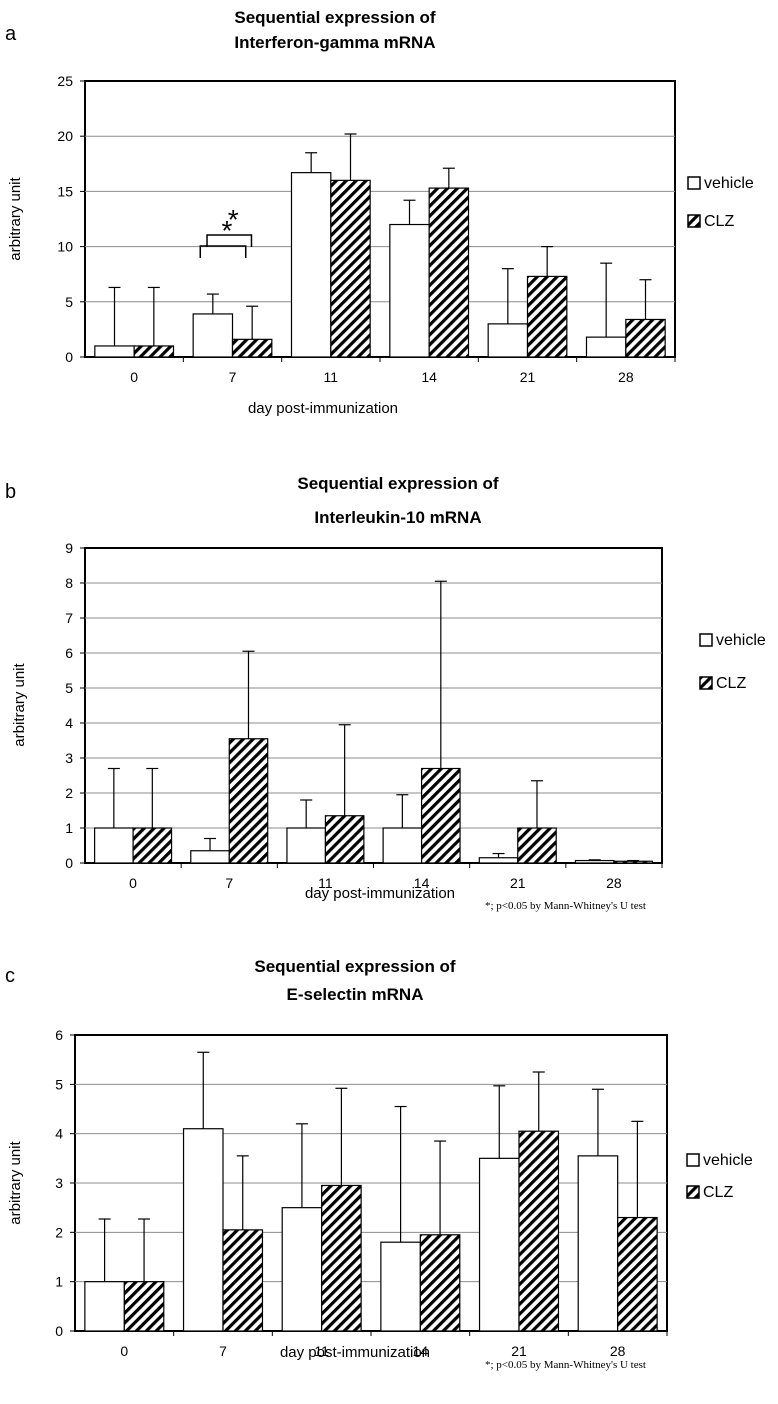  What do you see at coordinates (528, 377) in the screenshot?
I see `x-tick-label: 21` at bounding box center [528, 377].